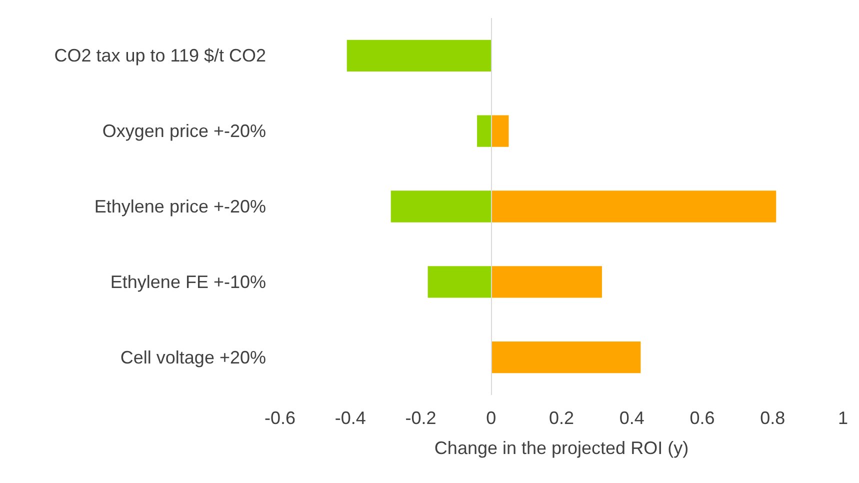 This screenshot has width=859, height=483. Describe the element at coordinates (631, 418) in the screenshot. I see `x-tick-label: 0.4` at that location.